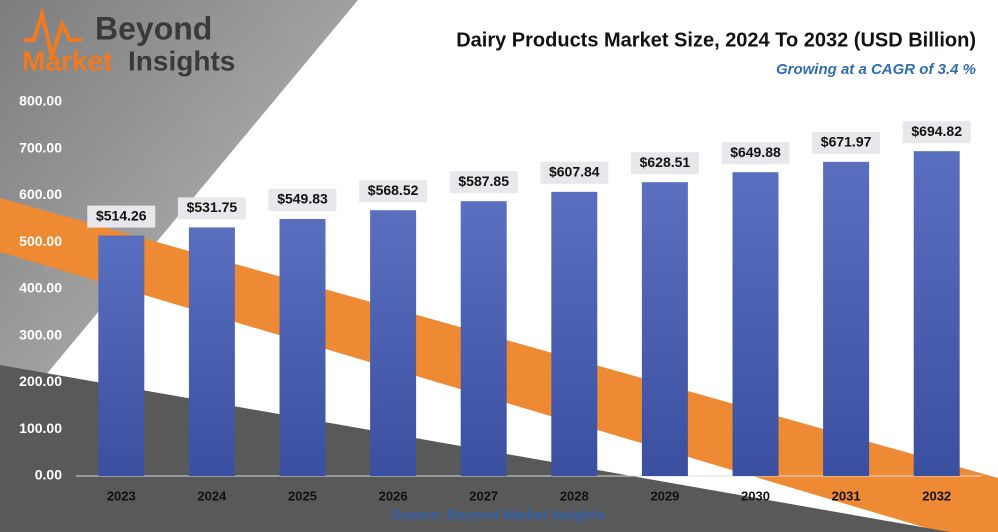 The image size is (998, 532). What do you see at coordinates (40, 101) in the screenshot?
I see `y-tick-label: 800.00` at bounding box center [40, 101].